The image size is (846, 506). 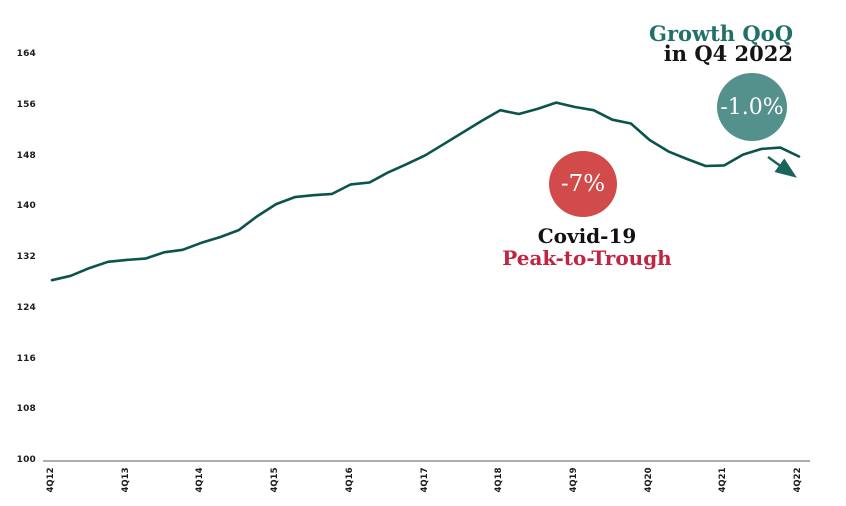 What do you see at coordinates (275, 480) in the screenshot?
I see `x-tick-label: 4Q15` at bounding box center [275, 480].